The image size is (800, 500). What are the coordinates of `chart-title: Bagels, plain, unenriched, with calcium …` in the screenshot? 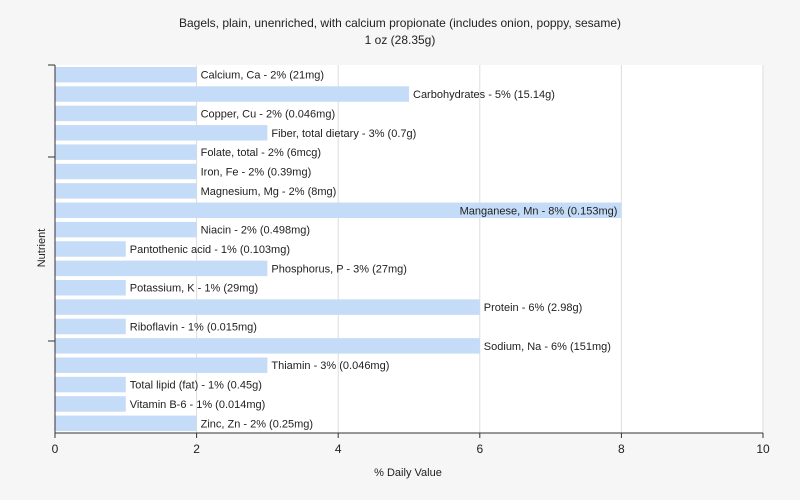 It's located at (400, 23).